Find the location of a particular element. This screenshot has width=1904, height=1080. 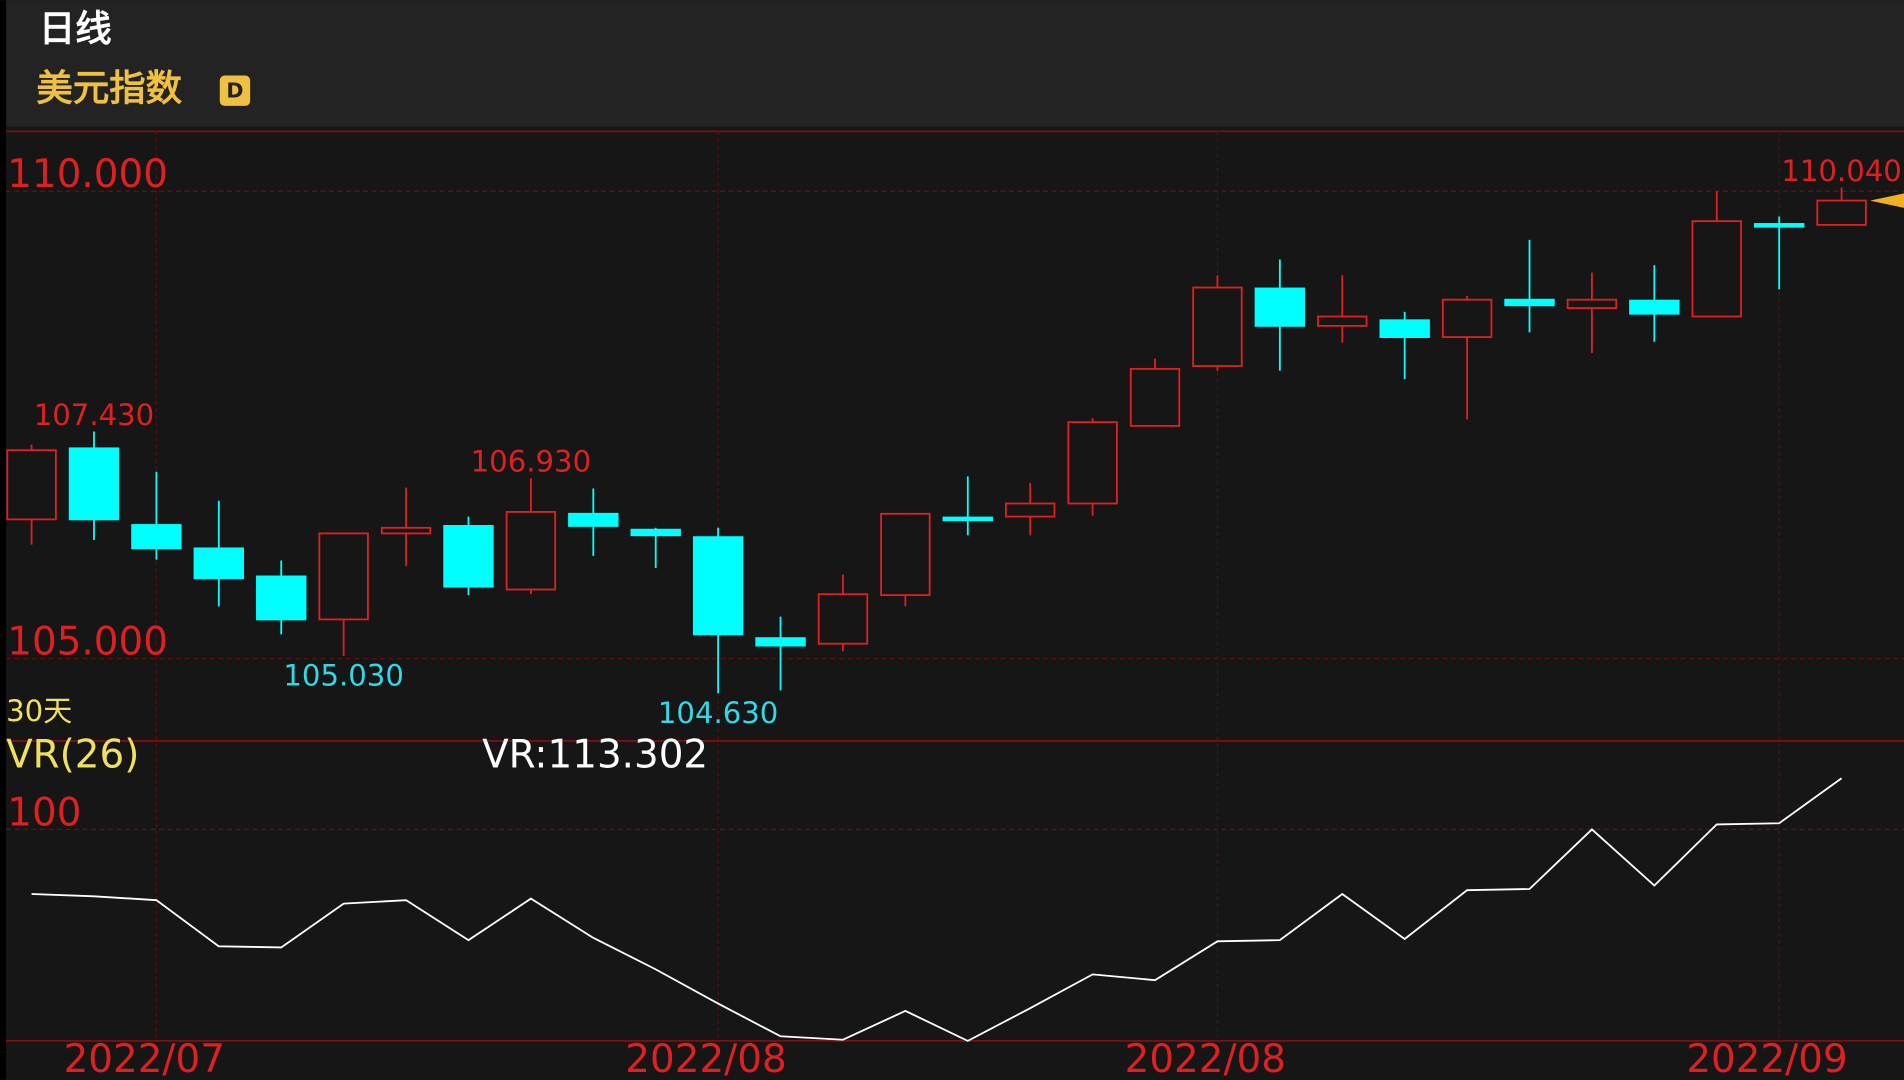

high-label: 107.430 is located at coordinates (94, 415).